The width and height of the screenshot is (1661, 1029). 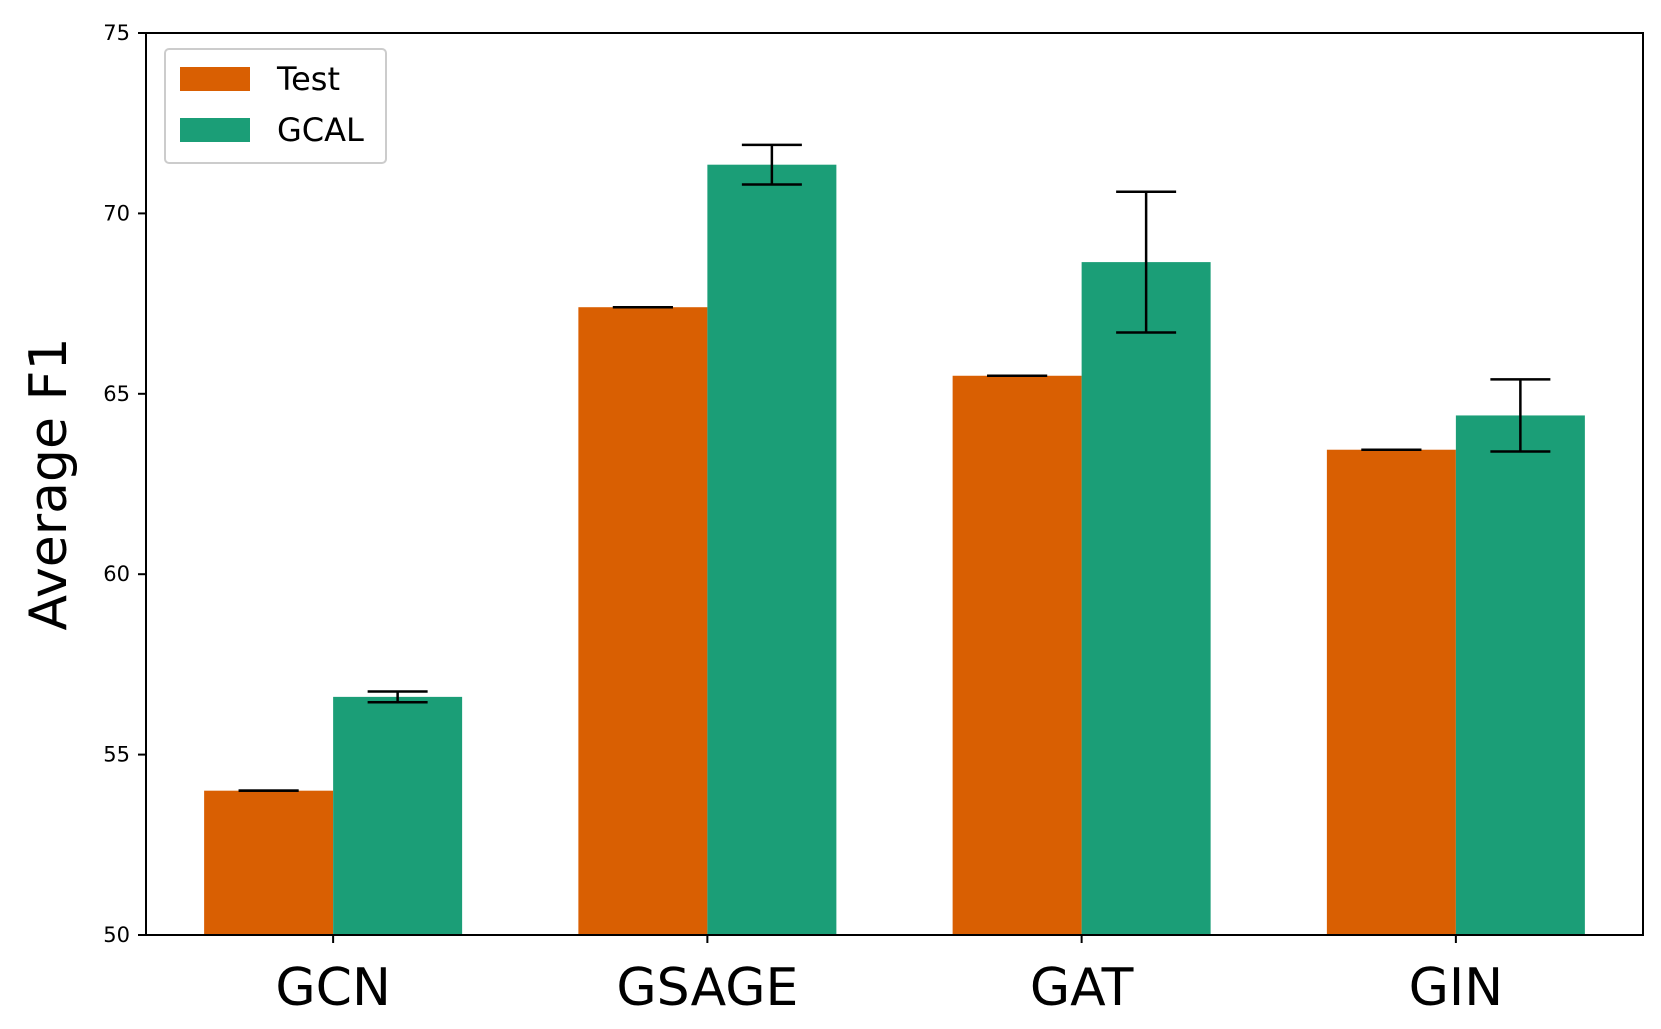 I want to click on y-tick-label-75: 75, so click(x=116, y=33).